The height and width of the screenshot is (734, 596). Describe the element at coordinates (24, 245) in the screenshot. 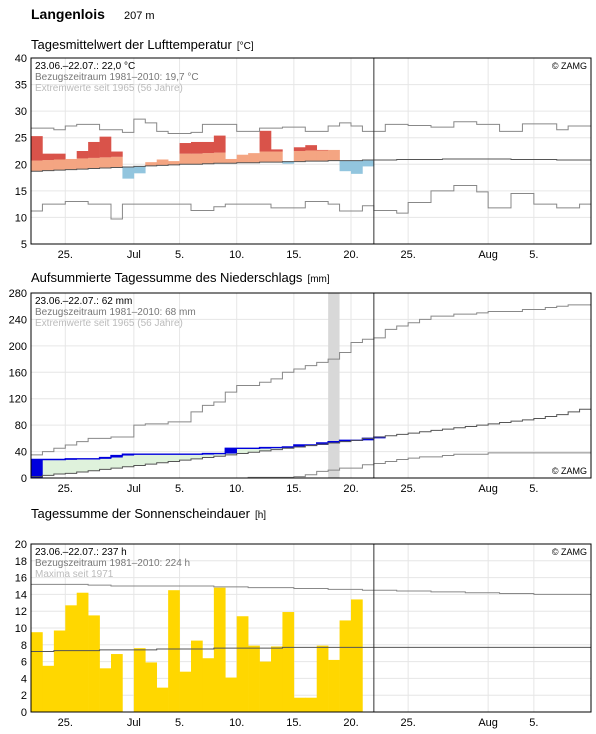

I see `y-tick-label: 5` at that location.